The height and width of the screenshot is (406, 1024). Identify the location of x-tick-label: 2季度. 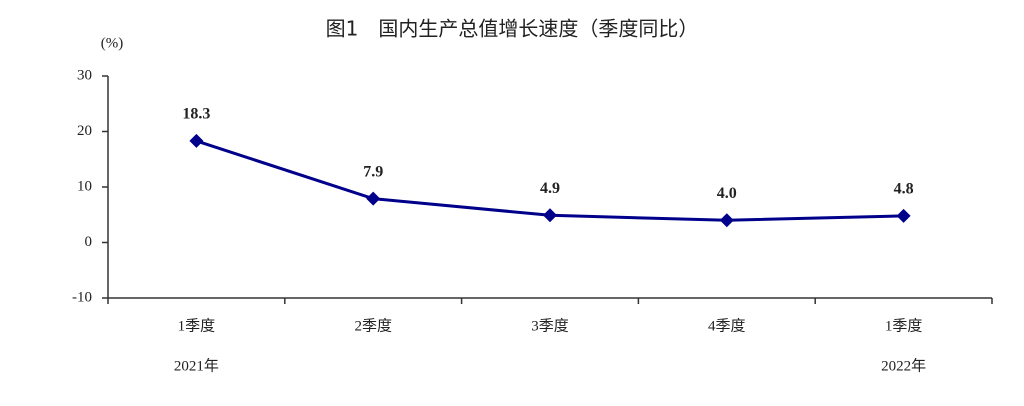
(373, 325).